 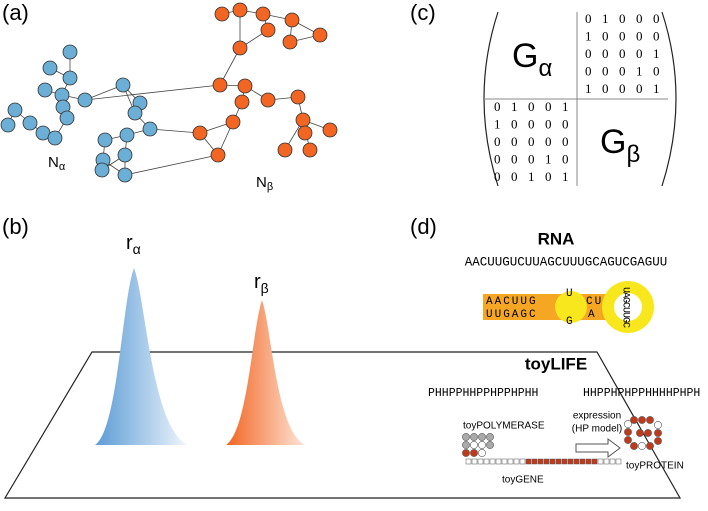 I want to click on panel-label: (c), so click(x=423, y=12).